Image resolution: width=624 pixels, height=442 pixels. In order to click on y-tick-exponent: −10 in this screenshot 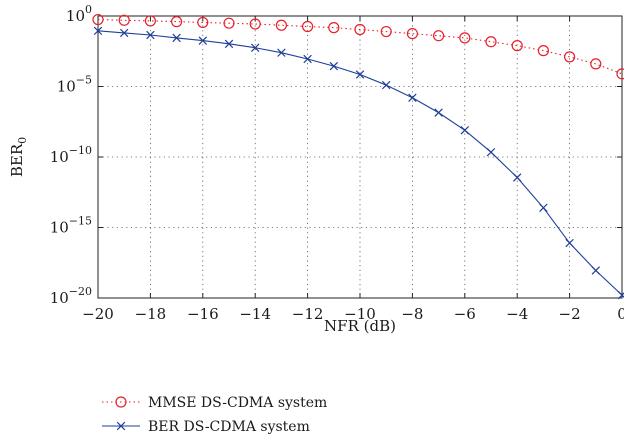, I will do `click(80, 150)`.